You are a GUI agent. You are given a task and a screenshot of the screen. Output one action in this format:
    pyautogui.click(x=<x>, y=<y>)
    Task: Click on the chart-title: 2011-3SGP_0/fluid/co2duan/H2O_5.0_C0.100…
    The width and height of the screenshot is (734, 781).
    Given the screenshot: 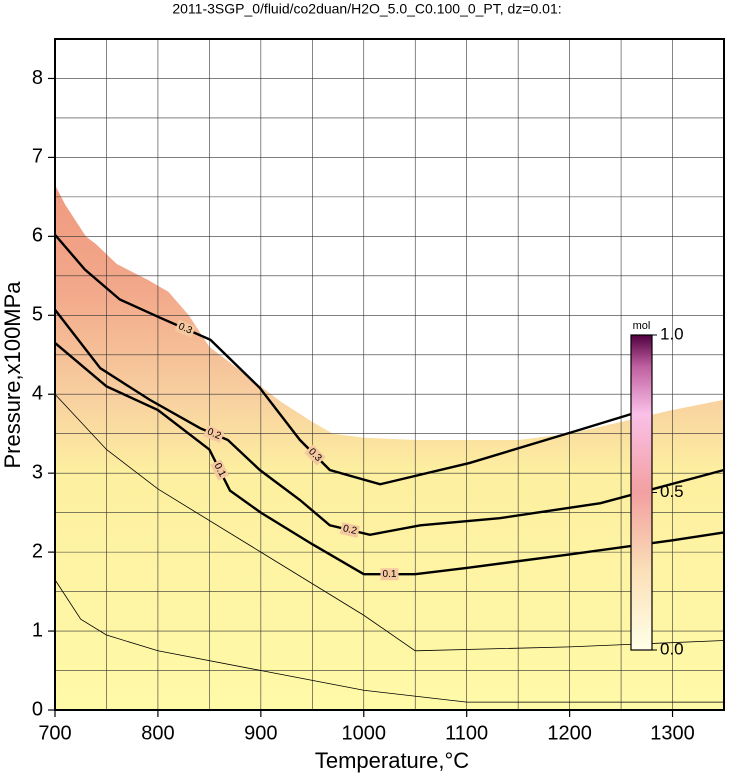 What is the action you would take?
    pyautogui.click(x=366, y=9)
    